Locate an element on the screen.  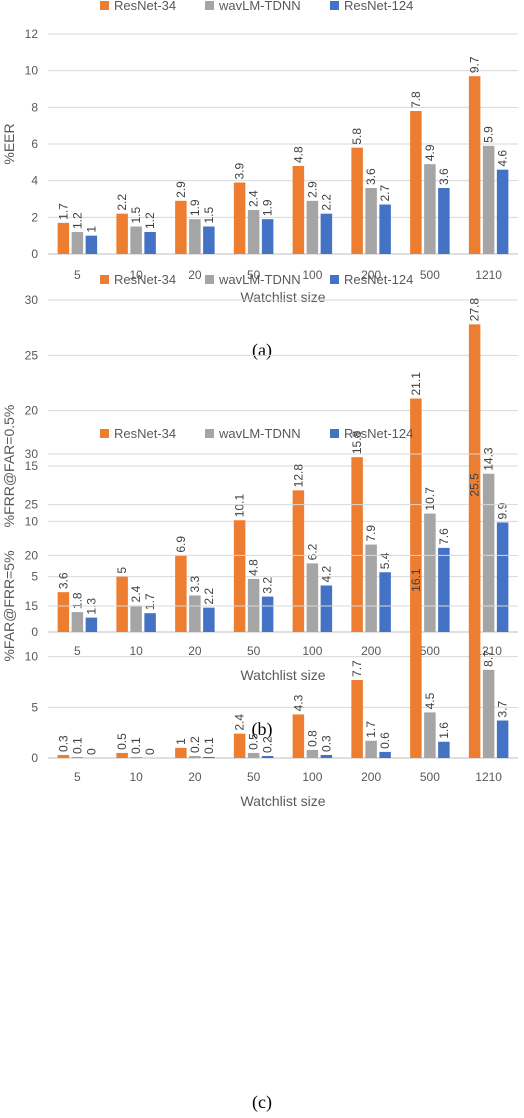
data-label: 4.8 is located at coordinates (254, 567).